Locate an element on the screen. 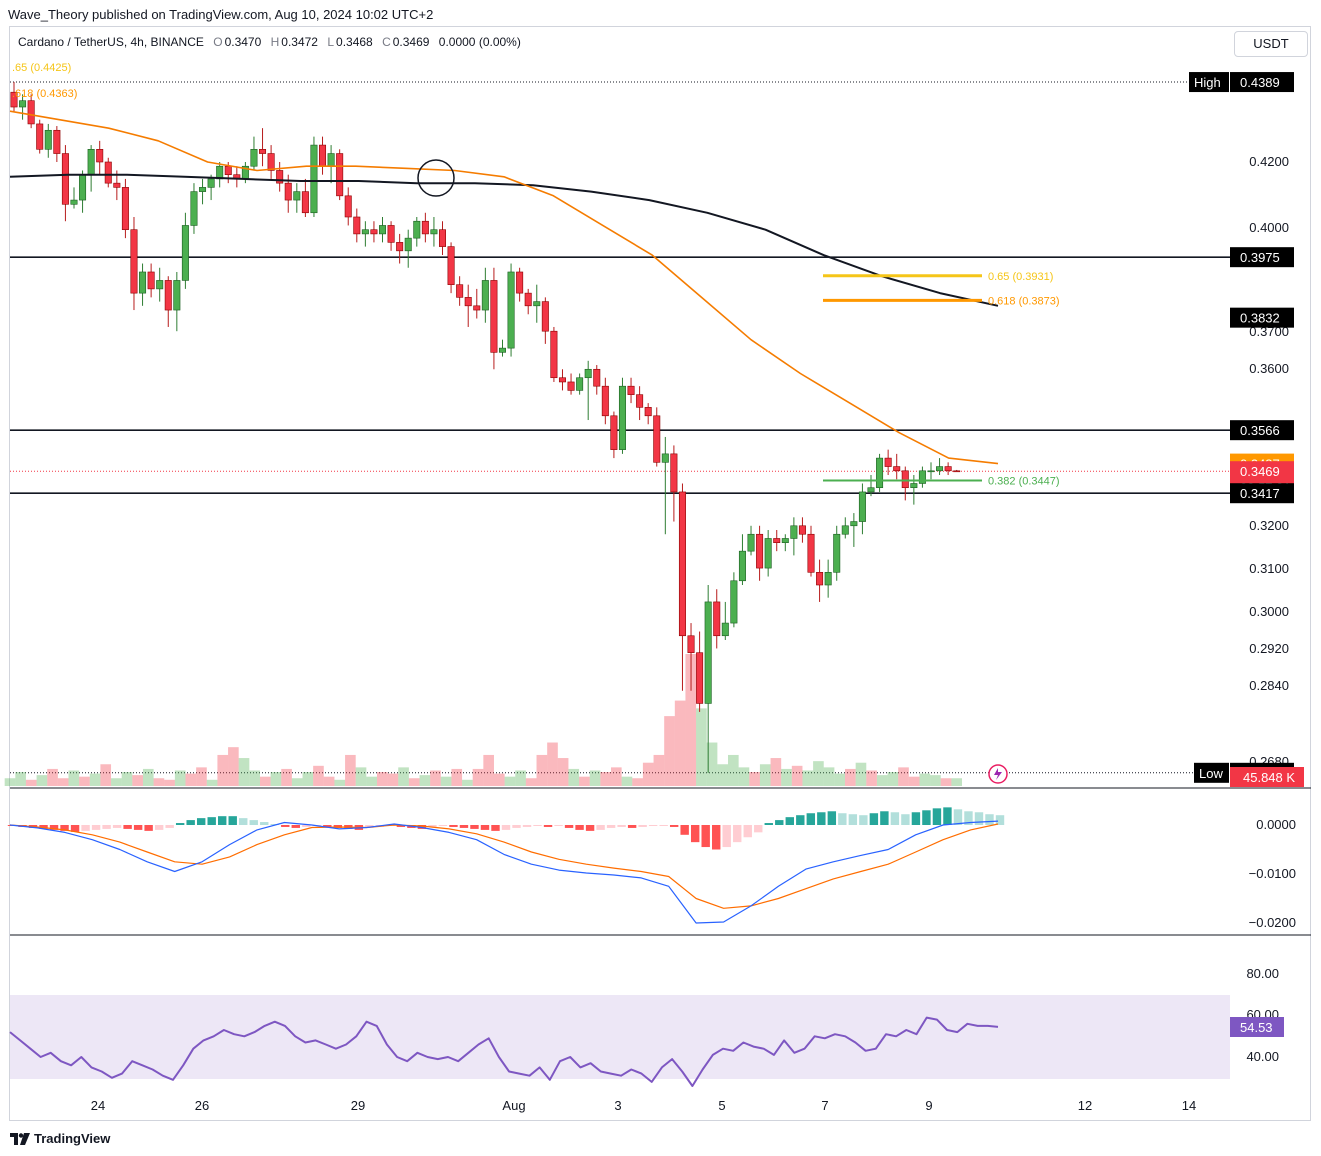 The width and height of the screenshot is (1321, 1156). x-tick-label: 29 is located at coordinates (358, 1105).